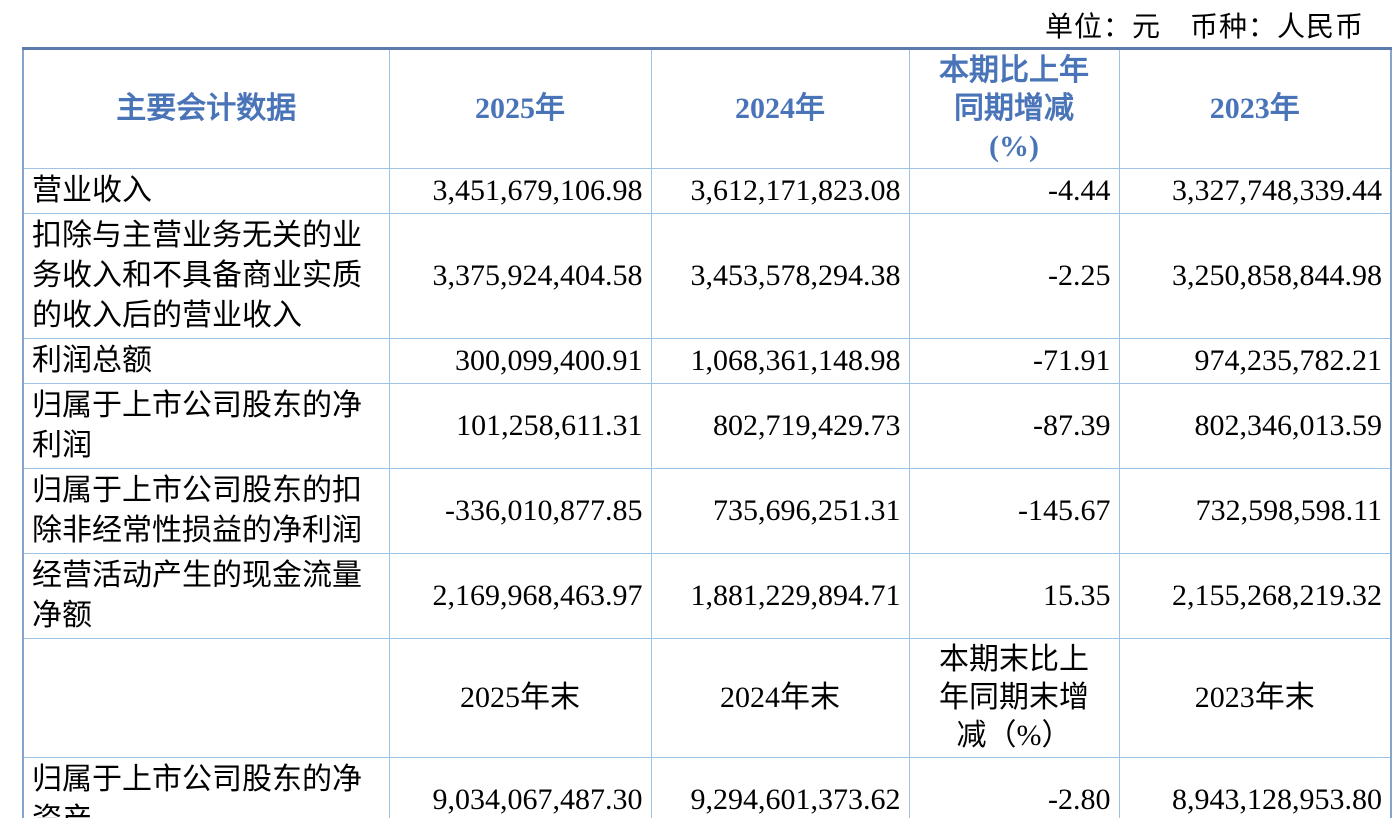 This screenshot has height=818, width=1392. I want to click on value-cell-2023: 732,598,598.11, so click(1255, 511).